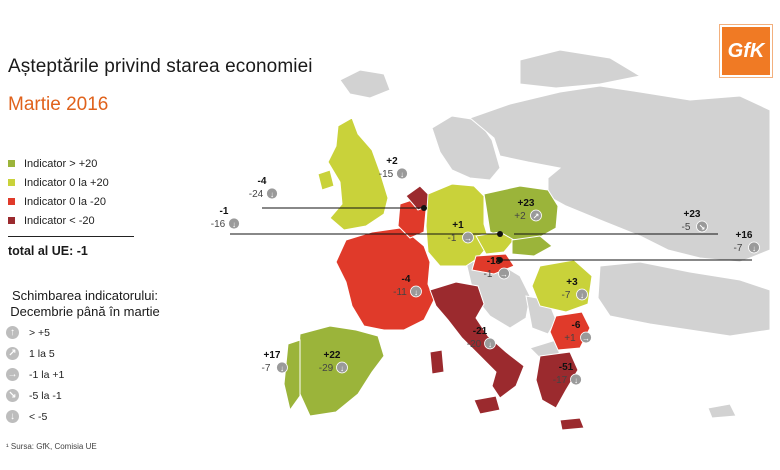 This screenshot has width=780, height=470. Describe the element at coordinates (560, 380) in the screenshot. I see `change-value: -17` at that location.